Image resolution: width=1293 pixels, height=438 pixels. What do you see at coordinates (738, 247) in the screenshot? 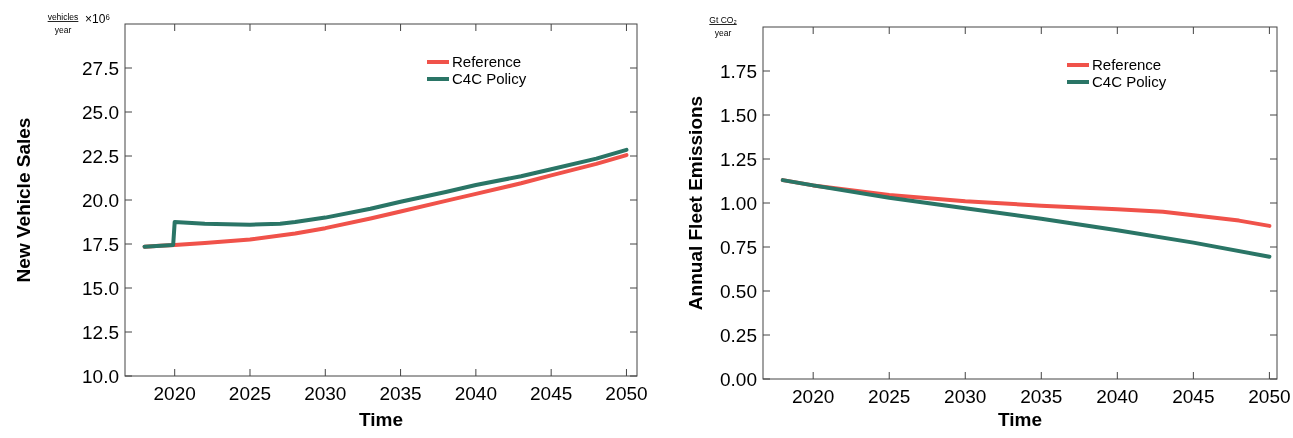
I see `y-tick-label: 0.75` at bounding box center [738, 247].